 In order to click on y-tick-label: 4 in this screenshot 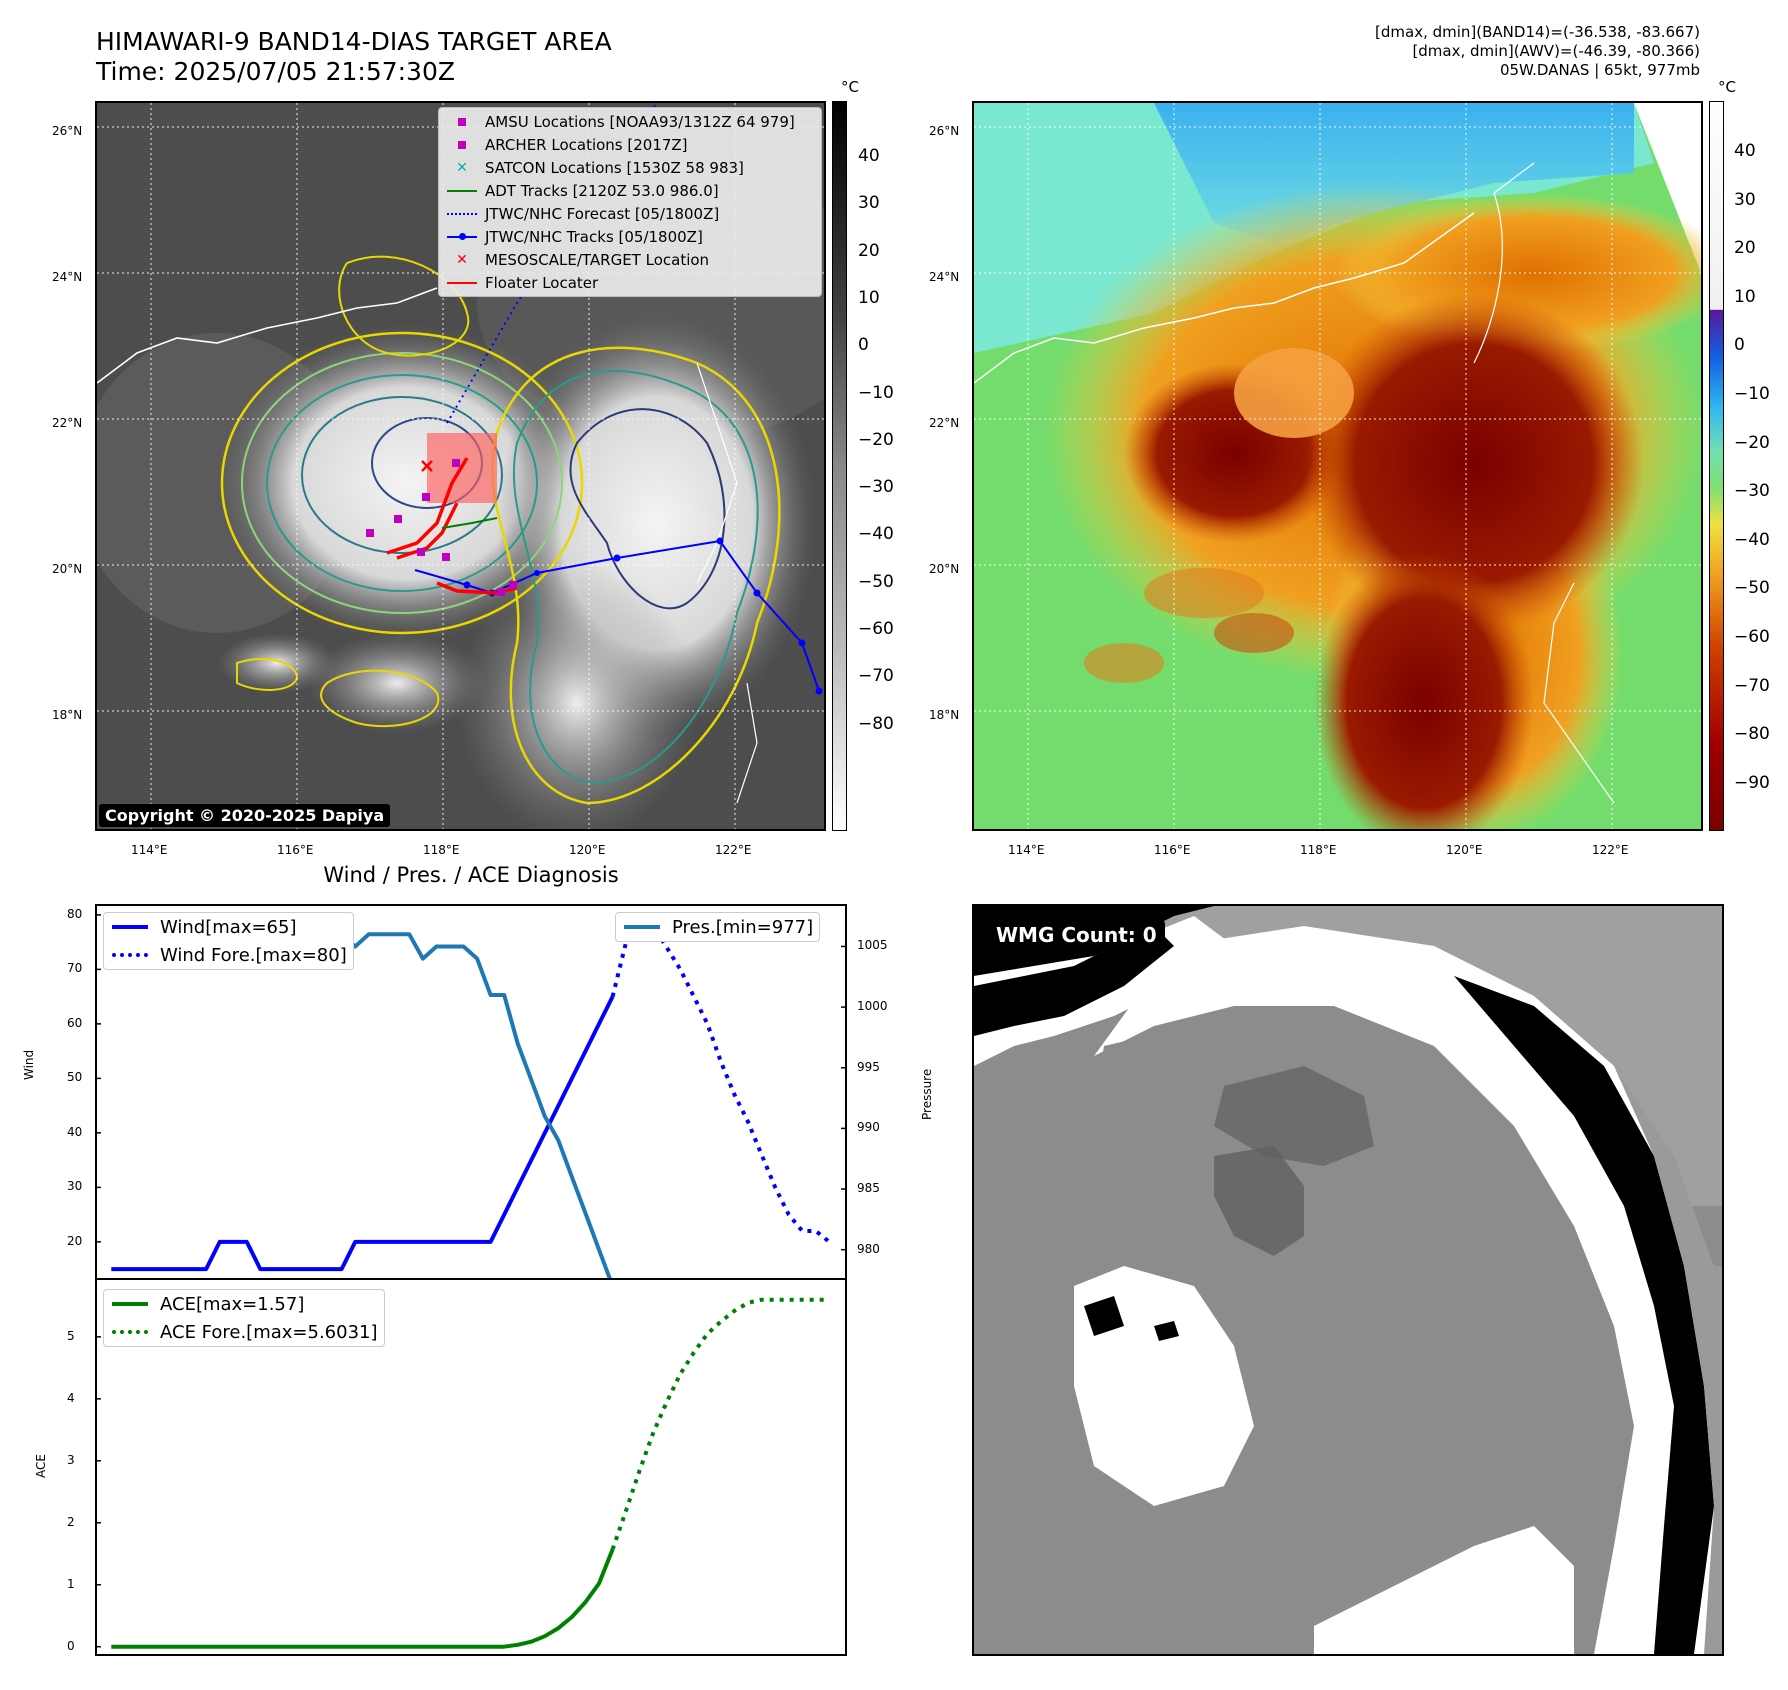, I will do `click(71, 1397)`.